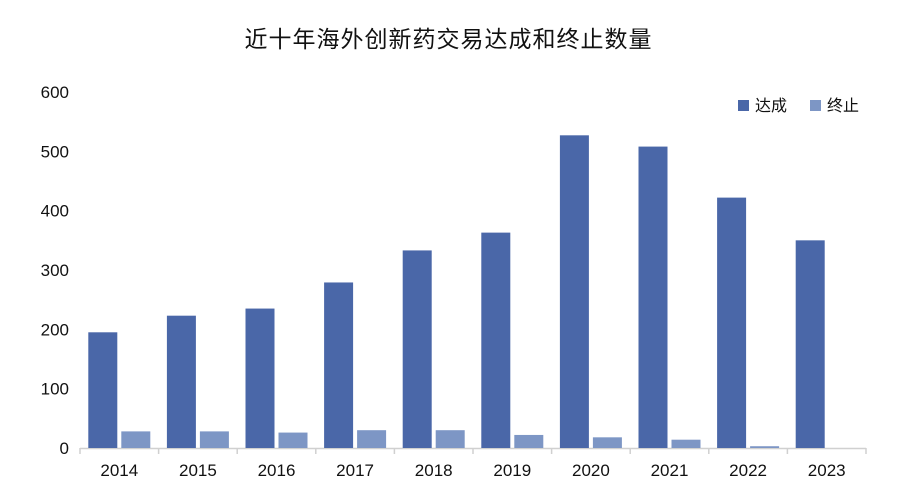  Describe the element at coordinates (434, 470) in the screenshot. I see `x-tick-label: 2018` at that location.